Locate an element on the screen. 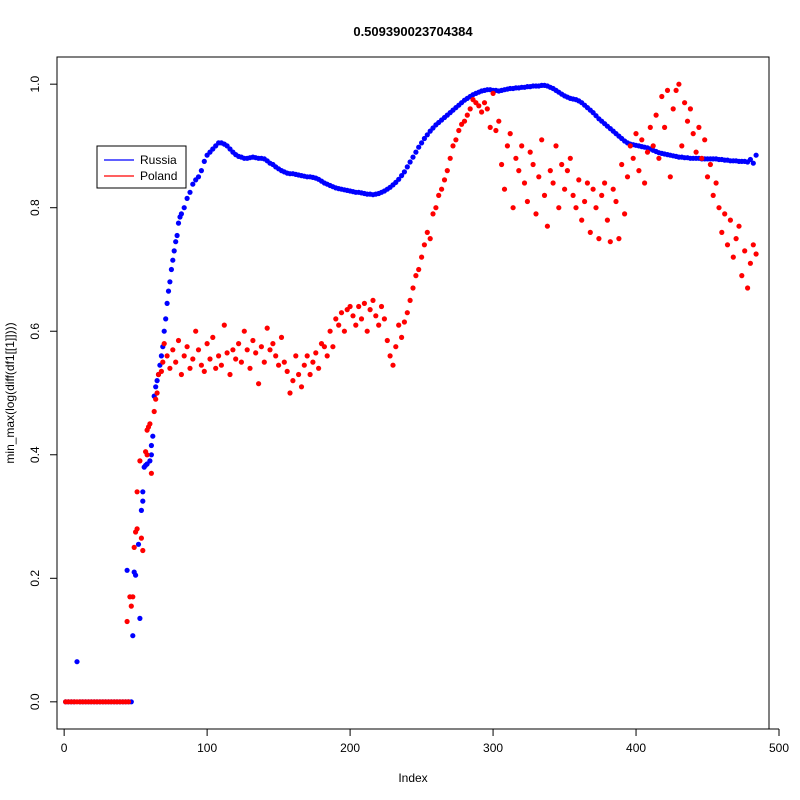  legend: Russia Poland is located at coordinates (141, 167).